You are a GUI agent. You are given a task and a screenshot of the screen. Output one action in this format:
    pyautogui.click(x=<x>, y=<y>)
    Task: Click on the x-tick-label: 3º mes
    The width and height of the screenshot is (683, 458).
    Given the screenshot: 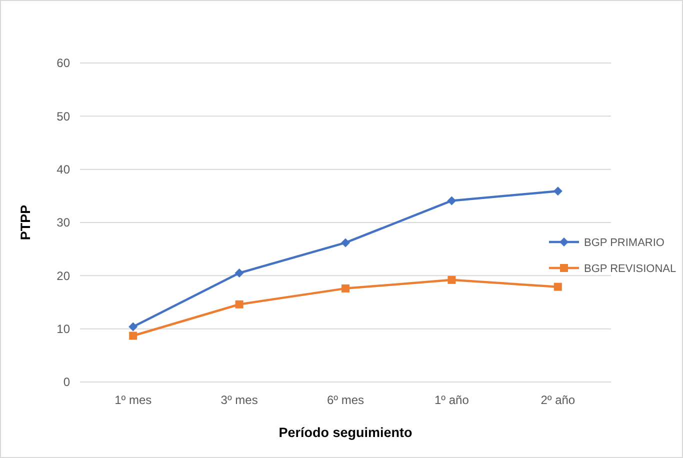 What is the action you would take?
    pyautogui.click(x=239, y=400)
    